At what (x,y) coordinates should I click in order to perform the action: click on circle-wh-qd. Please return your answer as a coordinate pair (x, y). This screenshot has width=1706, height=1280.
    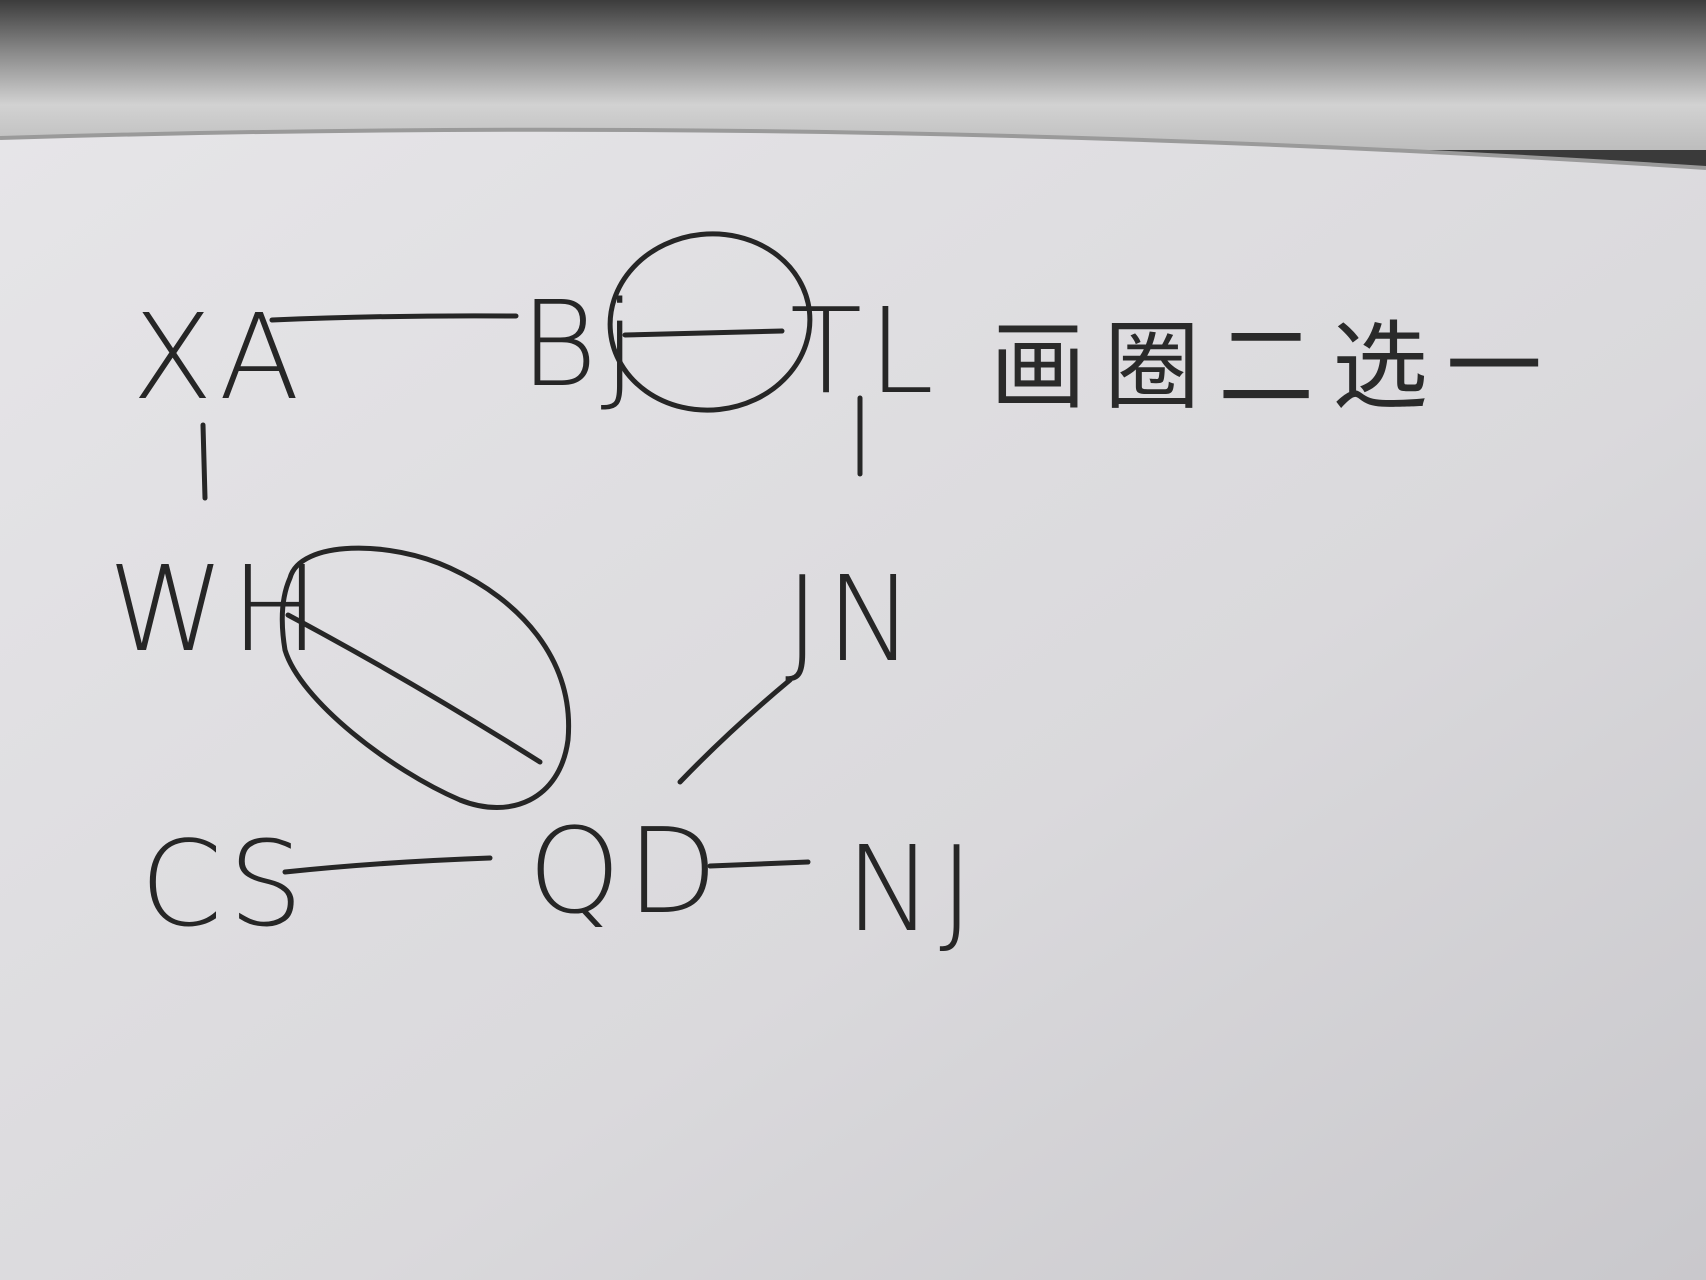
    Looking at the image, I should click on (425, 677).